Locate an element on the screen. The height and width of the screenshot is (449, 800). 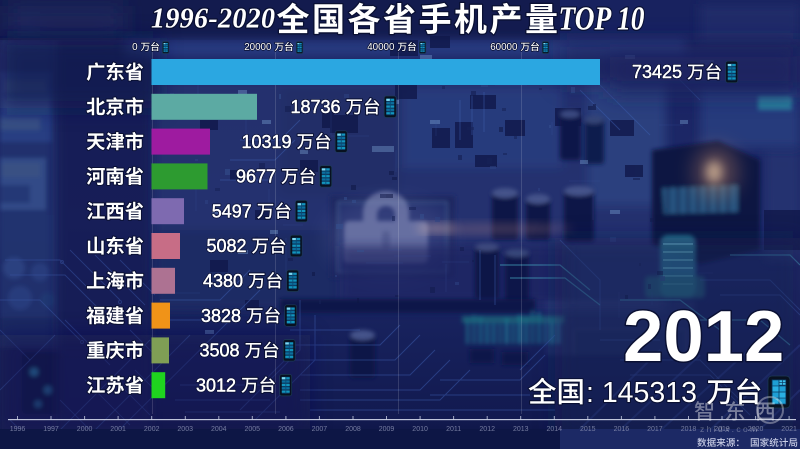
svg-text: 2008 is located at coordinates (353, 429).